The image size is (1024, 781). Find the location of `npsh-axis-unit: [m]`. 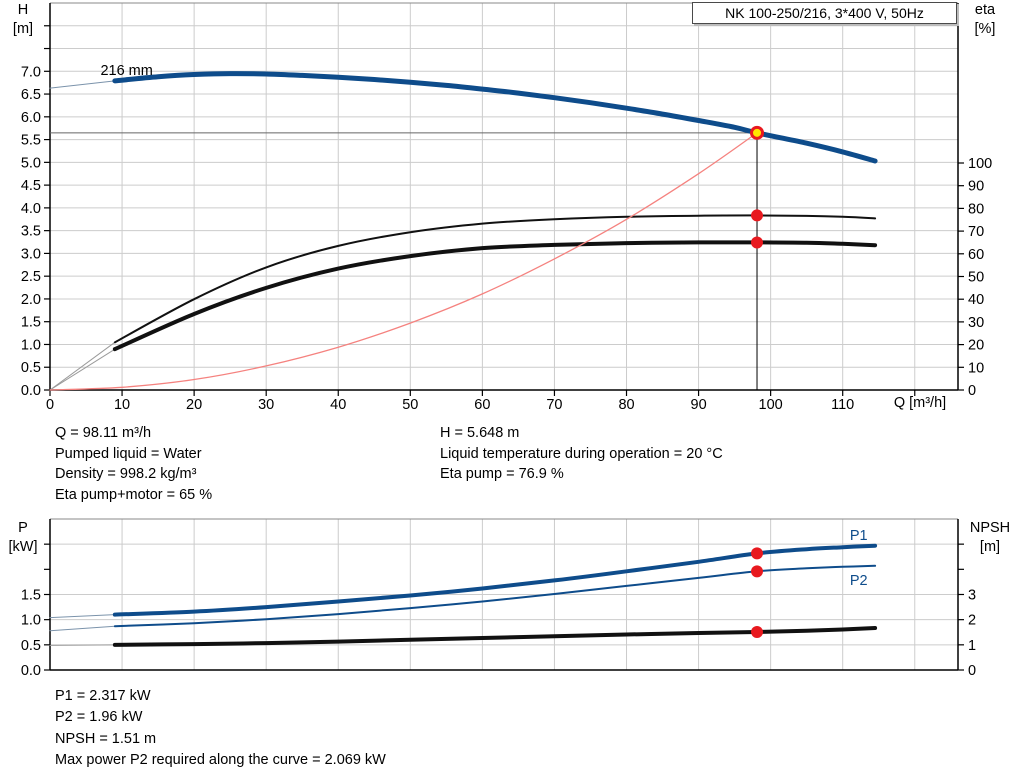

npsh-axis-unit: [m] is located at coordinates (990, 547).